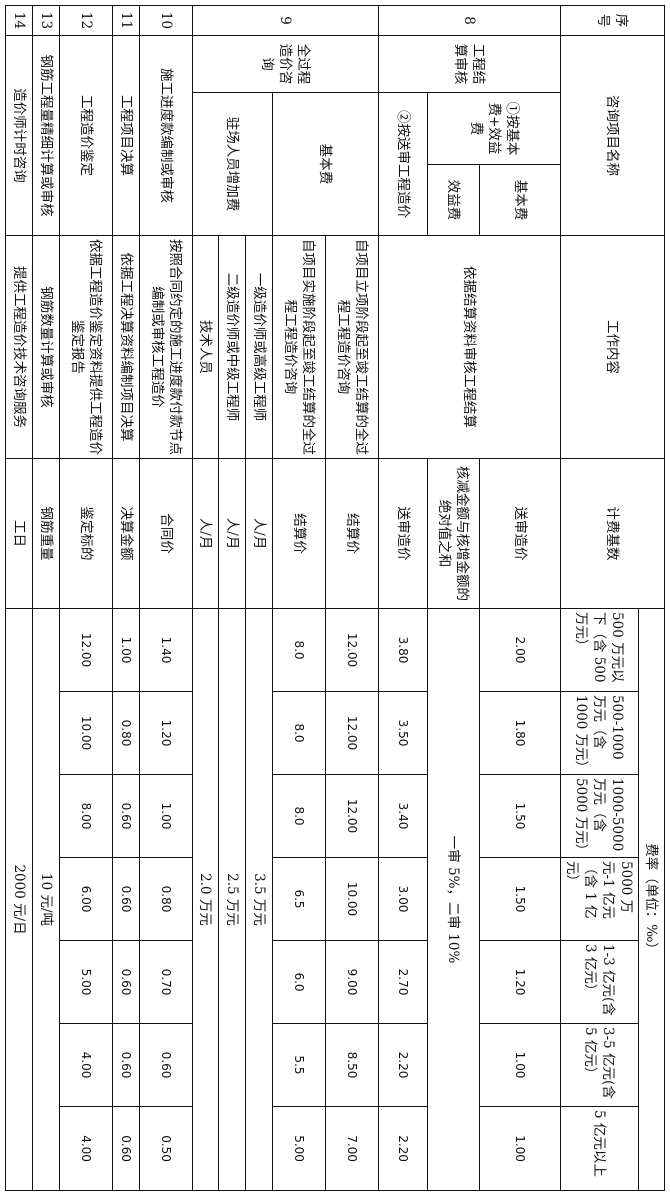 The height and width of the screenshot is (1196, 670). Describe the element at coordinates (299, 982) in the screenshot. I see `rate-cell: 6.0` at that location.